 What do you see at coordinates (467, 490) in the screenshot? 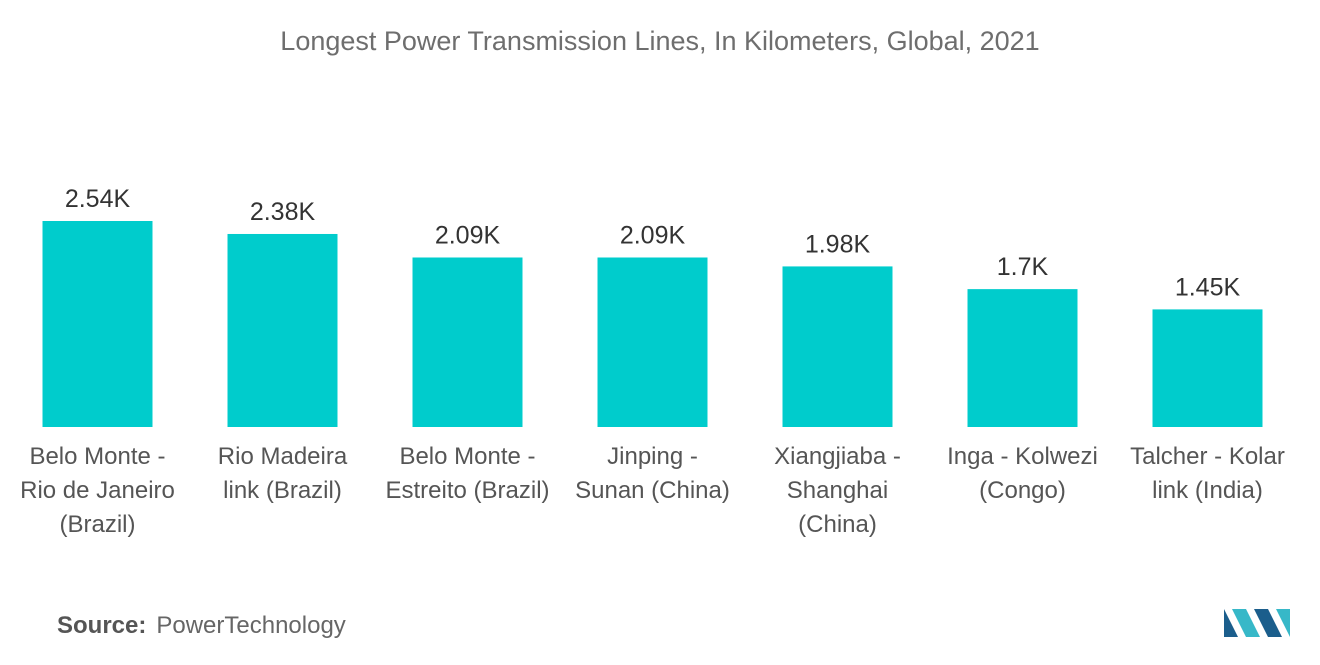
I see `category-label-line: Estreito (Brazil)` at bounding box center [467, 490].